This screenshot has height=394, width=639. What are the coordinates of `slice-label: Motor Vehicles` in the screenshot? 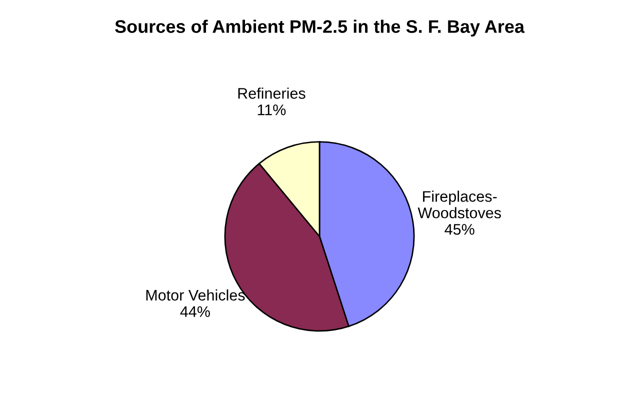 It's located at (195, 295).